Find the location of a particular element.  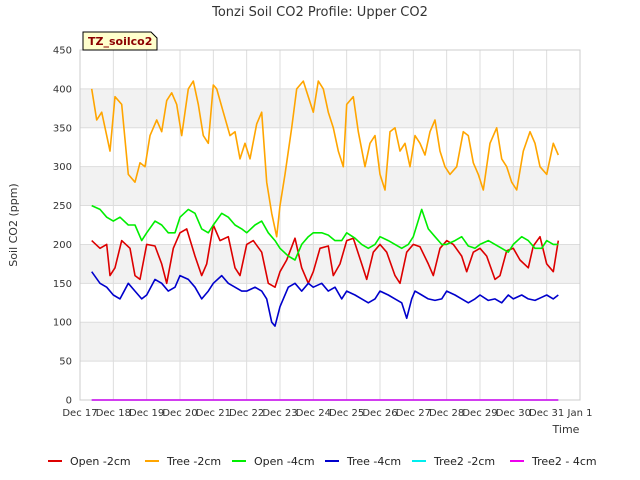

y-tick-label: 50 is located at coordinates (65, 362).